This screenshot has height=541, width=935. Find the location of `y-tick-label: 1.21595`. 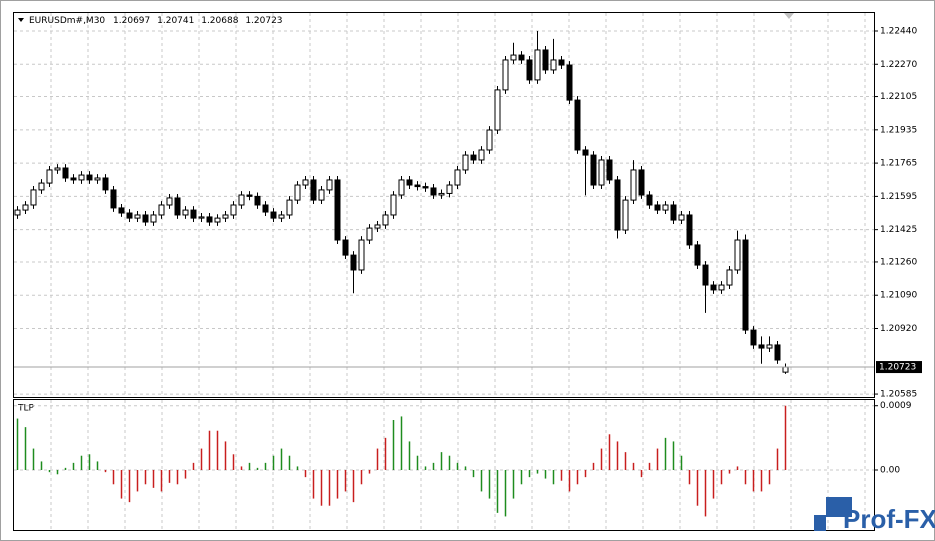

y-tick-label: 1.21595 is located at coordinates (898, 197).